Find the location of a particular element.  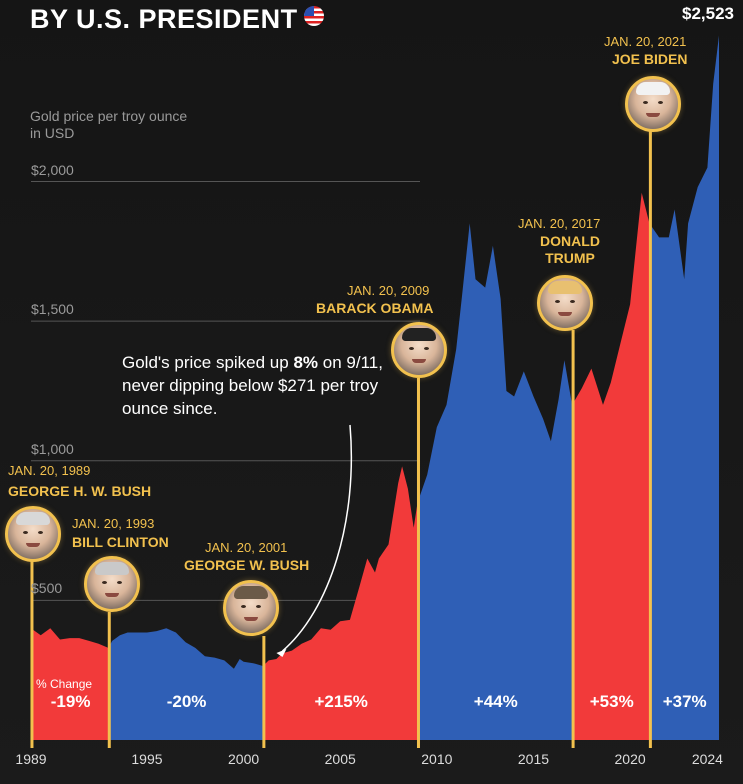

donald-trump-portrait is located at coordinates (565, 303).